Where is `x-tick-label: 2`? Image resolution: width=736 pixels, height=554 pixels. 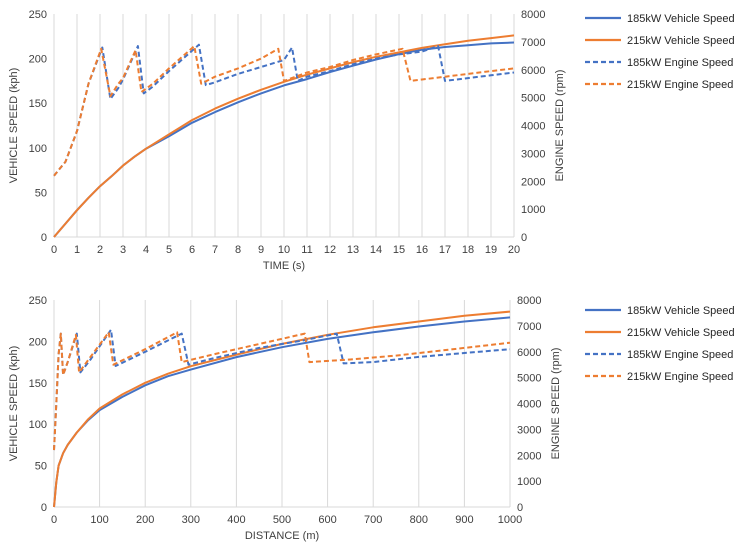 x-tick-label: 2 is located at coordinates (100, 250).